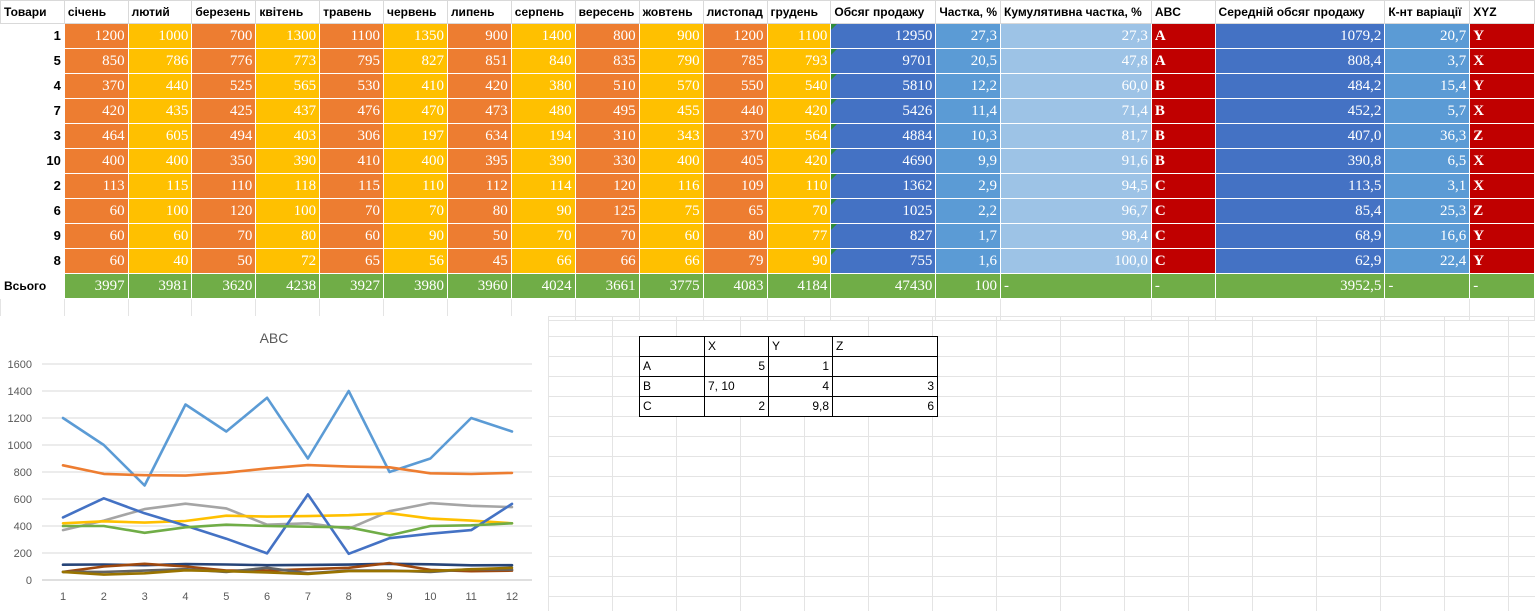  What do you see at coordinates (479, 211) in the screenshot?
I see `month-value-cell: 80` at bounding box center [479, 211].